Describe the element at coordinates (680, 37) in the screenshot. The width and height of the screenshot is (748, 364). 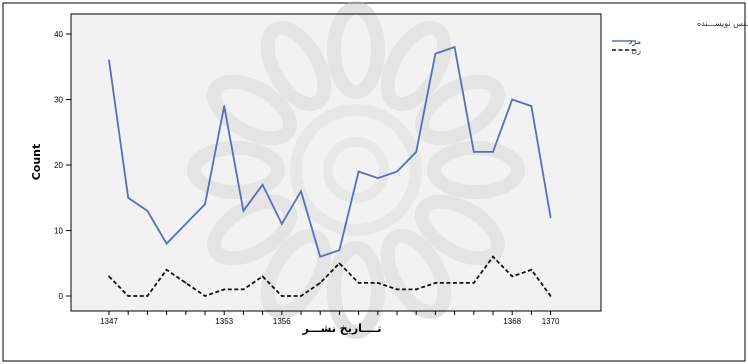
I see `legend: جـــنس نويســـنده مرد زن` at that location.